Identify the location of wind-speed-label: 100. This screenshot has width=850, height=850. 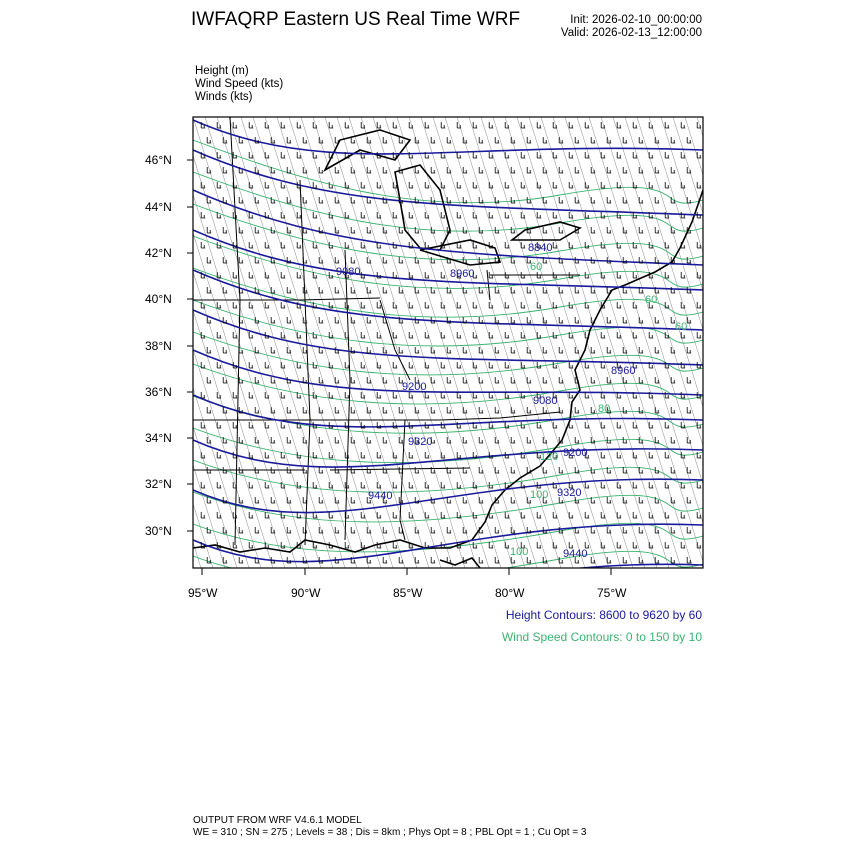
(539, 495).